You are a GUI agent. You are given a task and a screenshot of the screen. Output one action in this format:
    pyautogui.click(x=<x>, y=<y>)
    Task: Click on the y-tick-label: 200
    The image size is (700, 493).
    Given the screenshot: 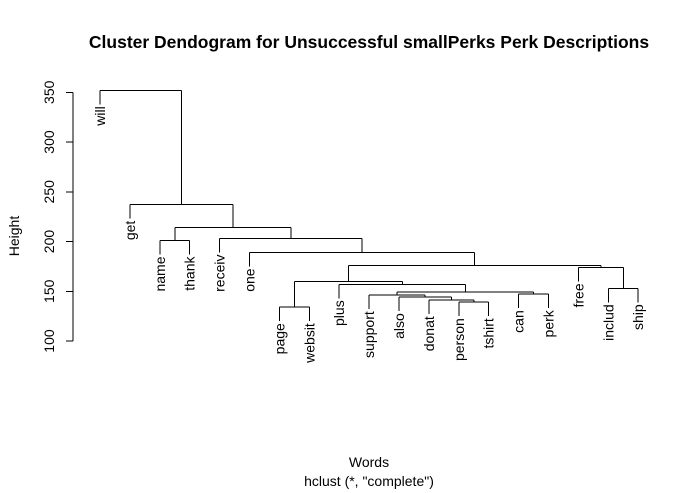 What is the action you would take?
    pyautogui.click(x=49, y=242)
    